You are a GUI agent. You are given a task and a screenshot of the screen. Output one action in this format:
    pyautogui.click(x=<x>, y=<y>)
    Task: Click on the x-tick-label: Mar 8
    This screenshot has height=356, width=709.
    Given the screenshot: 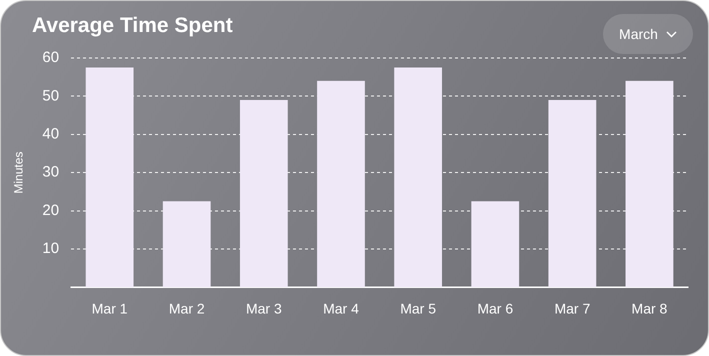 What is the action you would take?
    pyautogui.click(x=650, y=308)
    